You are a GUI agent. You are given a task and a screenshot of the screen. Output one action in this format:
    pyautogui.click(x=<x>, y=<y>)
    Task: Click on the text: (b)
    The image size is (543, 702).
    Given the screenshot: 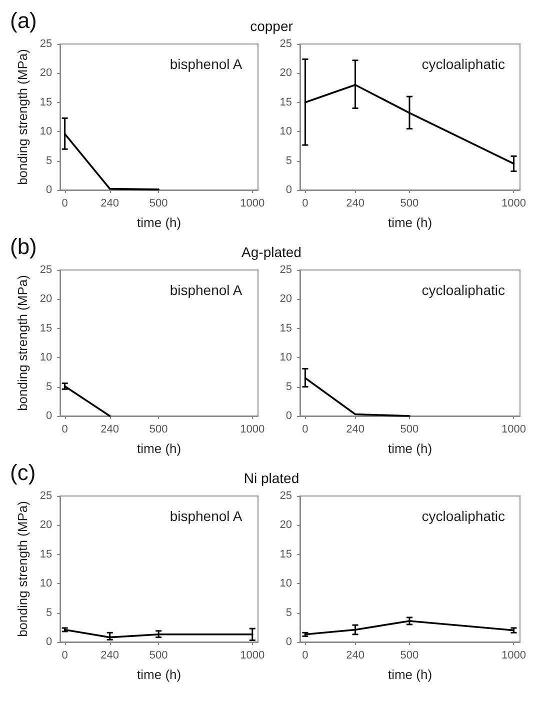 What is the action you would take?
    pyautogui.click(x=23, y=247)
    